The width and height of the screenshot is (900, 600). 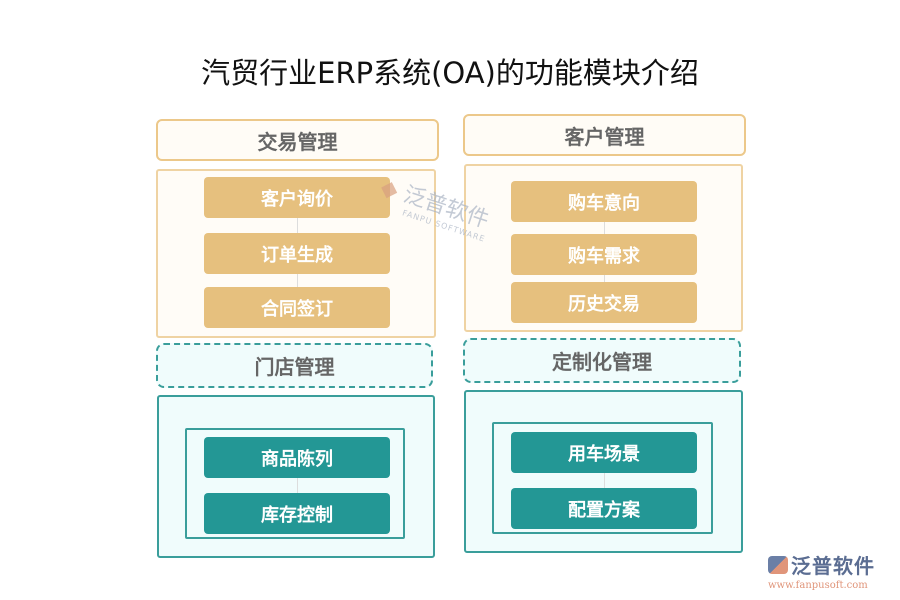 I want to click on header-customization-management: 定制化管理, so click(x=602, y=360).